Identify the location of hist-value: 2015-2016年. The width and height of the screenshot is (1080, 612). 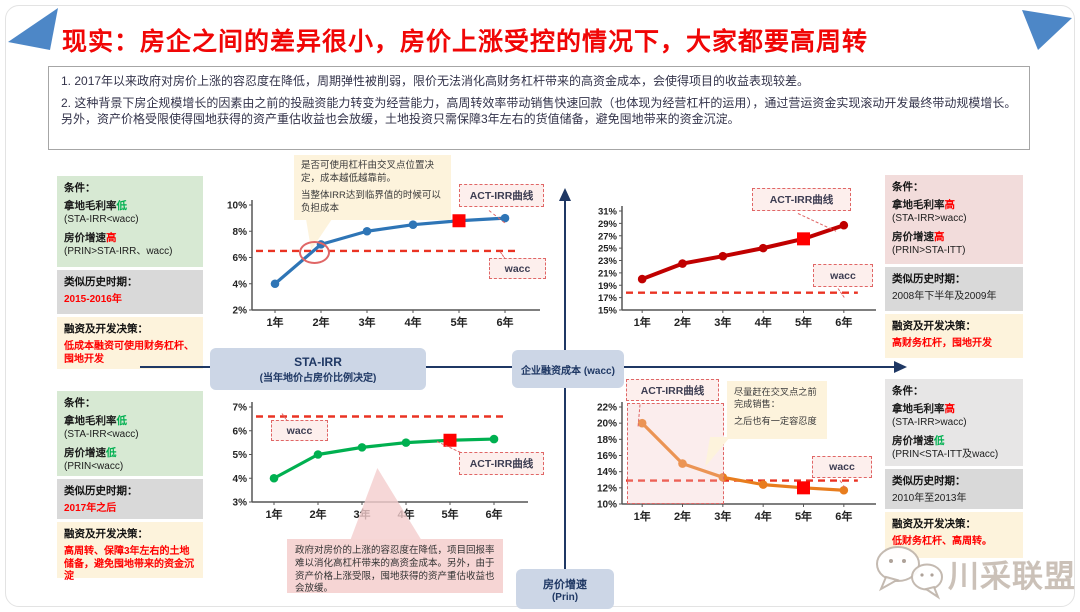
(93, 300).